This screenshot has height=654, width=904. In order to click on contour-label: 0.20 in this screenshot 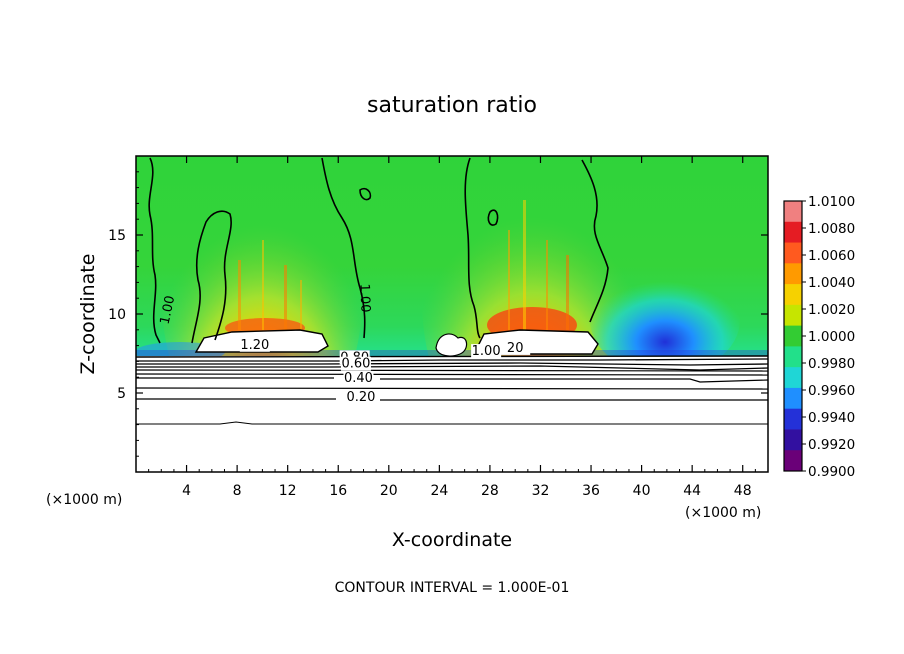, I will do `click(361, 397)`.